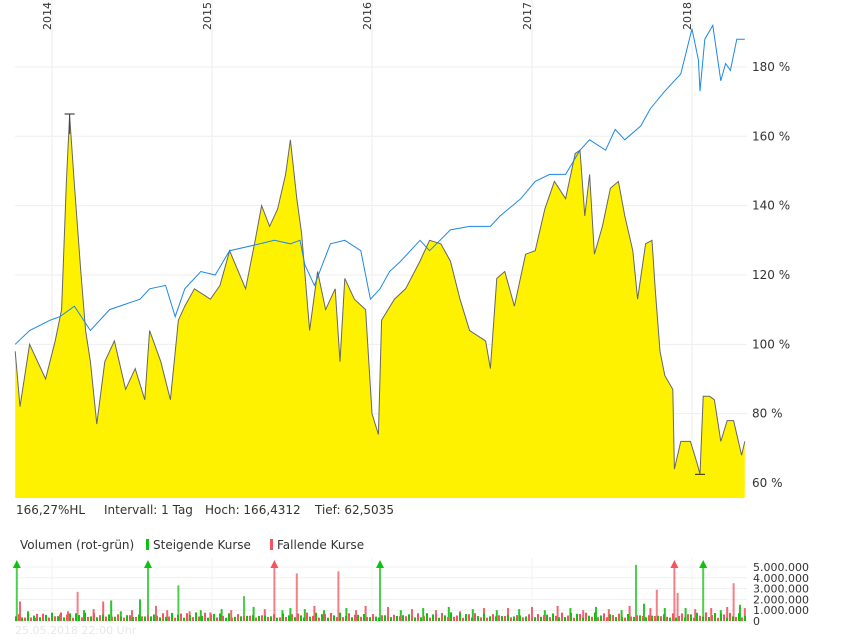 The image size is (859, 642). Describe the element at coordinates (207, 16) in the screenshot. I see `x-tick-label: 2015` at that location.